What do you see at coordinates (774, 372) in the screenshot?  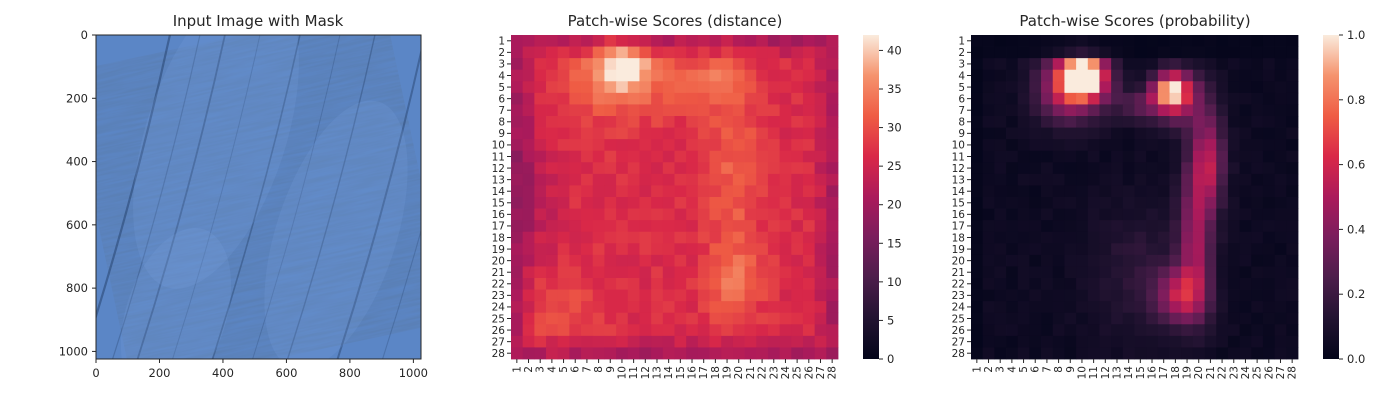 I see `heatmap-x-tick-label: 23` at bounding box center [774, 372].